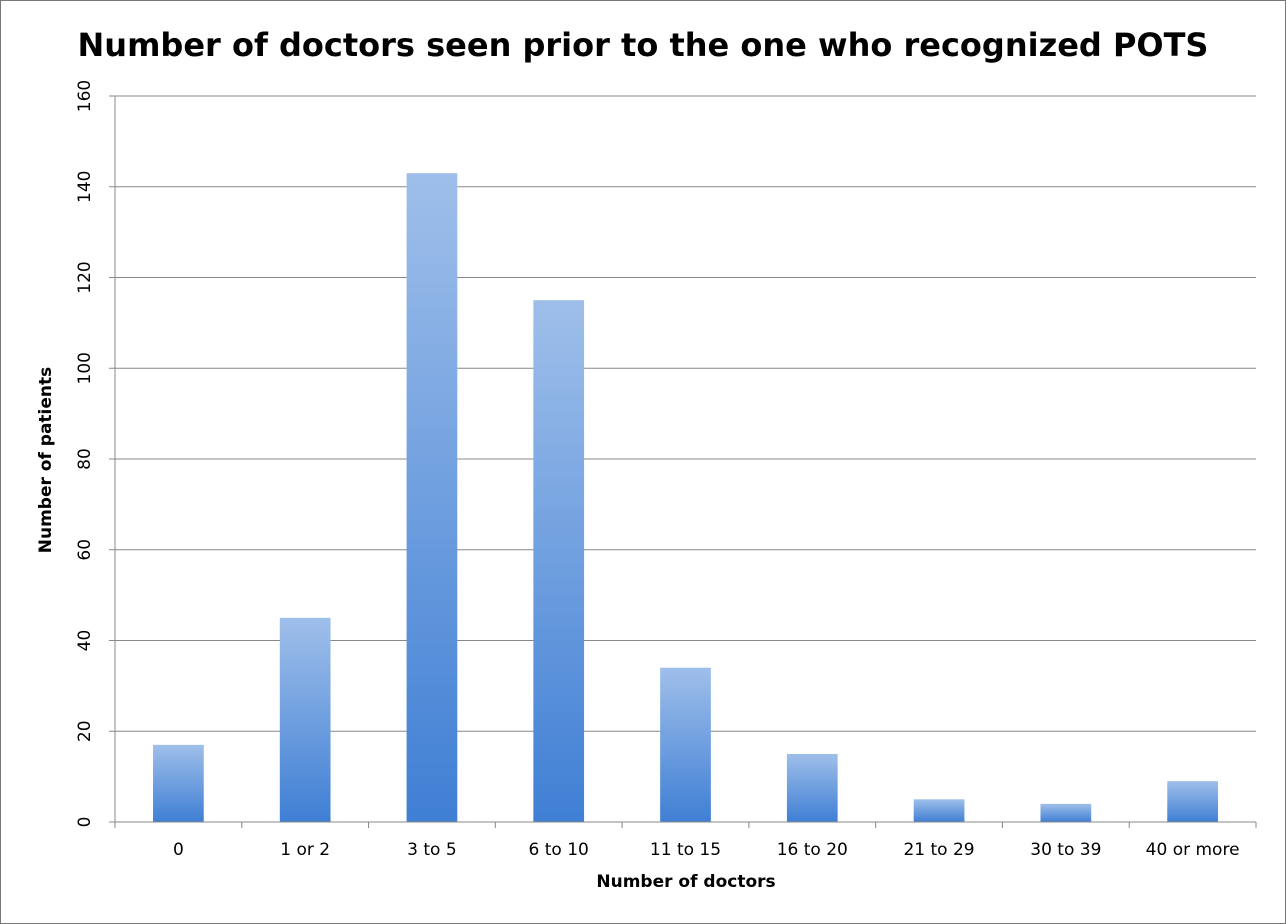  I want to click on y-tick-label: 80, so click(85, 459).